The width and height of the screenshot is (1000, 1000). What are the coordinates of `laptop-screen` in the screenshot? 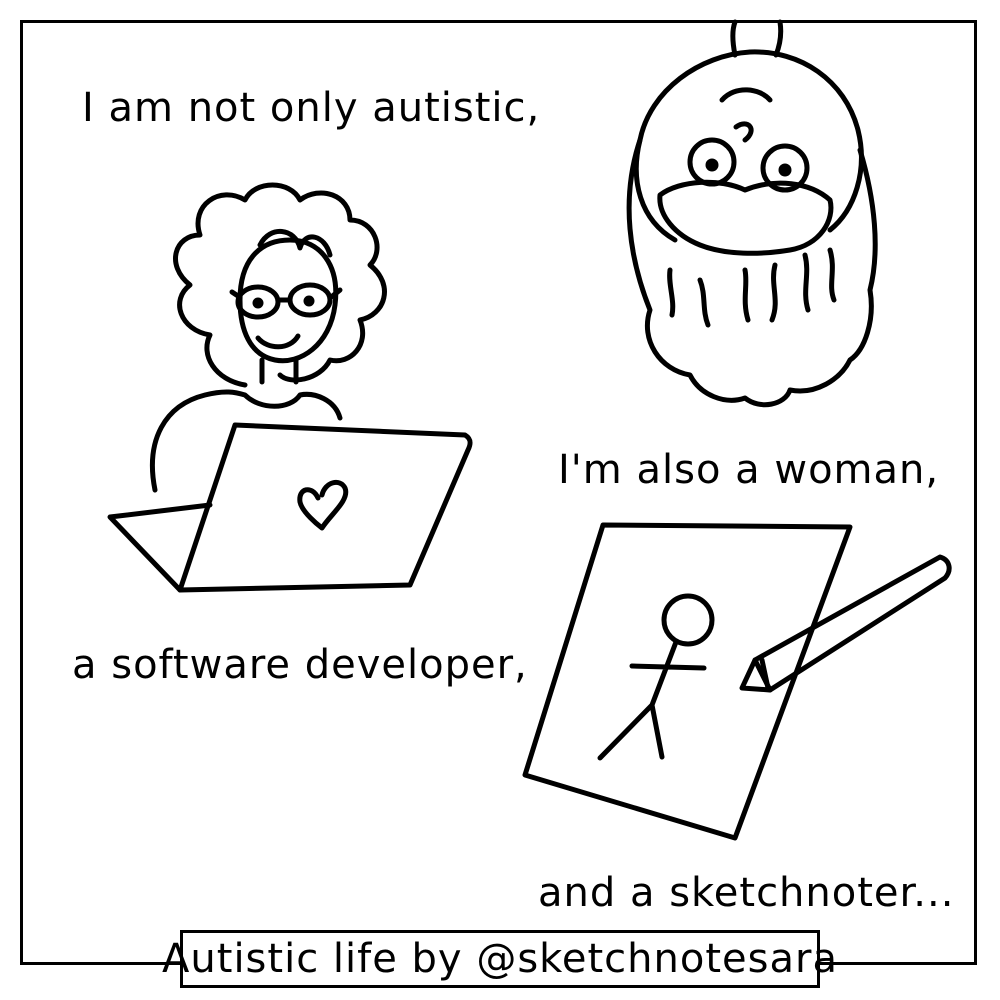 It's located at (325, 507).